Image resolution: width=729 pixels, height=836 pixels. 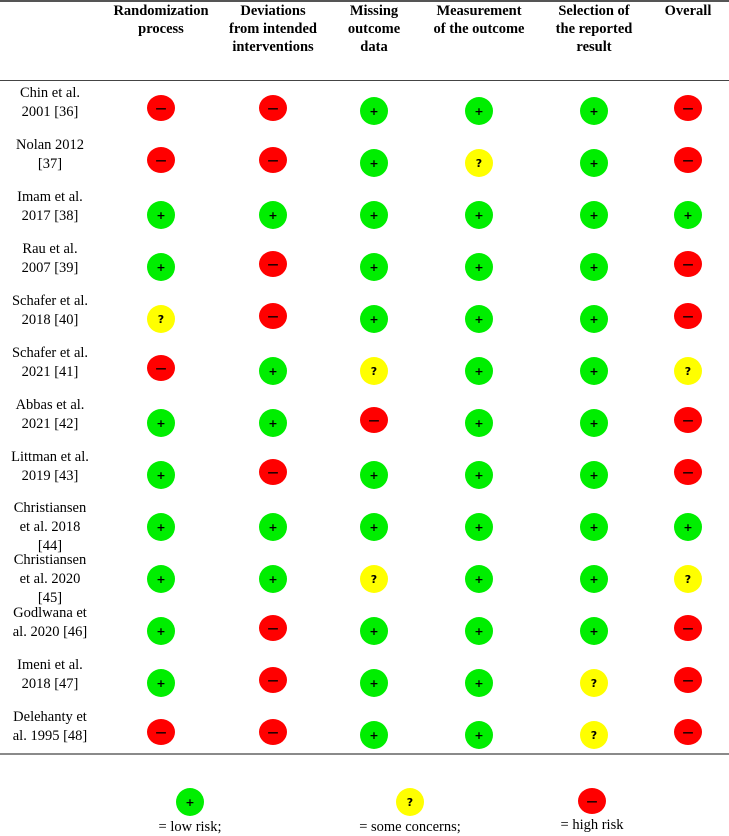 What do you see at coordinates (479, 20) in the screenshot?
I see `column-header: Measurement of the outcome` at bounding box center [479, 20].